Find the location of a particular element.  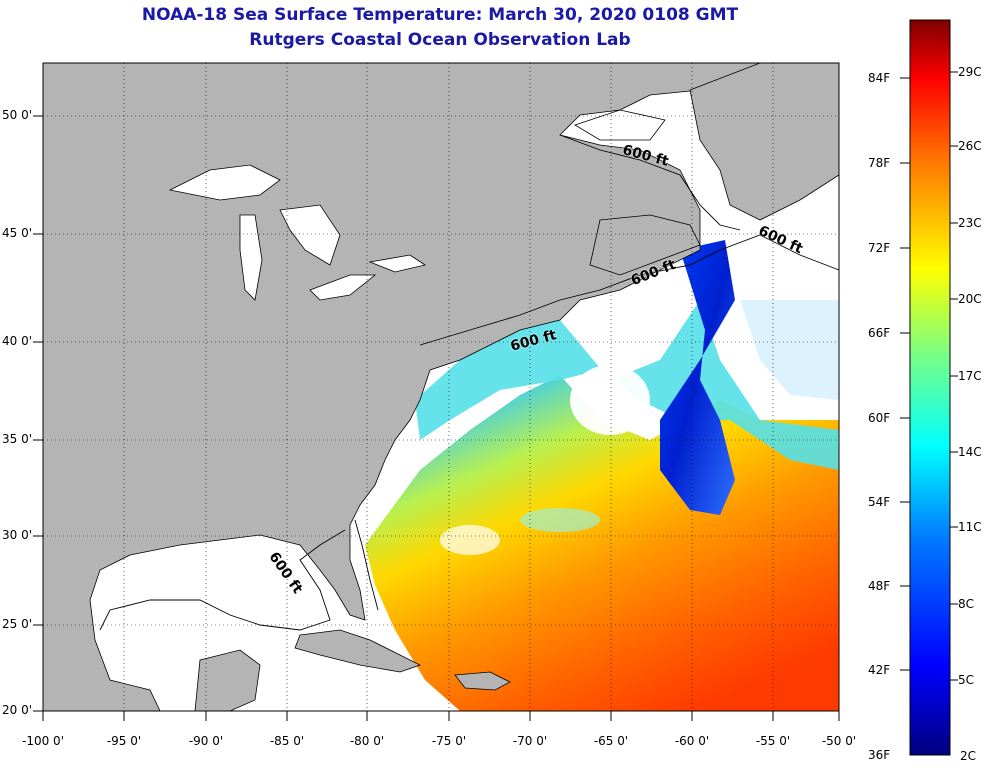

colorbar-label-f: 72F is located at coordinates (879, 248).